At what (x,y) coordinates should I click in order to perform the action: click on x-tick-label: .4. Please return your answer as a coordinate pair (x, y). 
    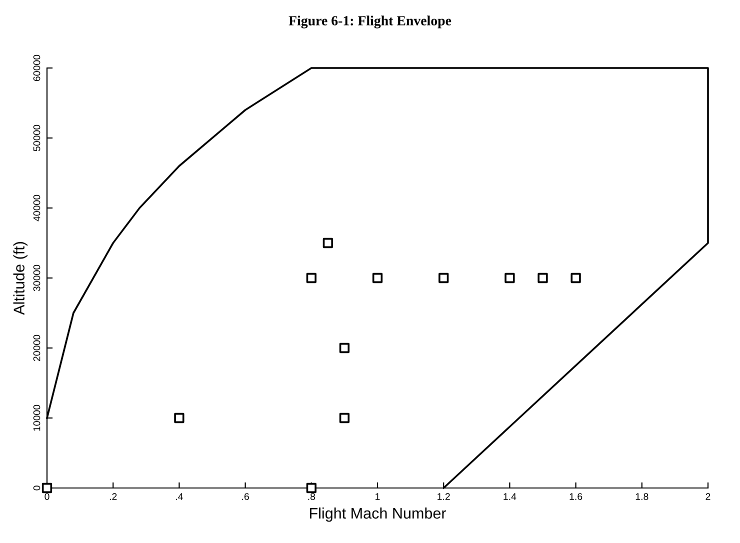
    Looking at the image, I should click on (179, 496).